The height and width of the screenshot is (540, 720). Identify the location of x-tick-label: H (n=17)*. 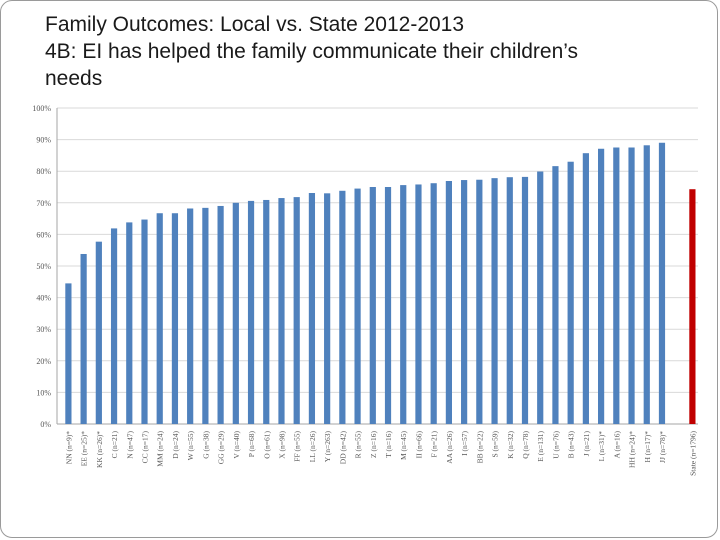
(647, 447).